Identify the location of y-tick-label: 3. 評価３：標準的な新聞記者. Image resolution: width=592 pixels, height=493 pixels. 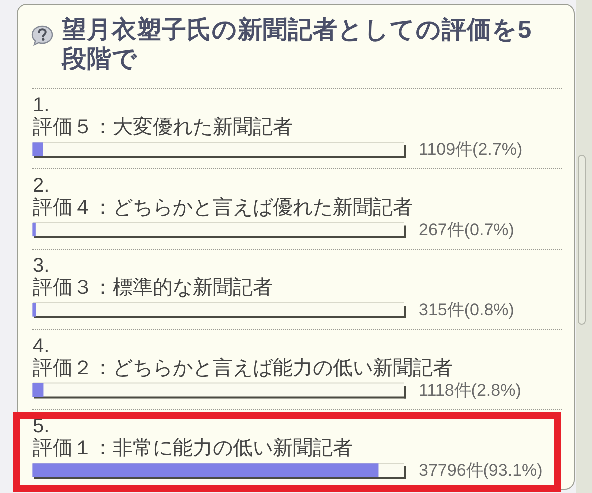
(153, 277).